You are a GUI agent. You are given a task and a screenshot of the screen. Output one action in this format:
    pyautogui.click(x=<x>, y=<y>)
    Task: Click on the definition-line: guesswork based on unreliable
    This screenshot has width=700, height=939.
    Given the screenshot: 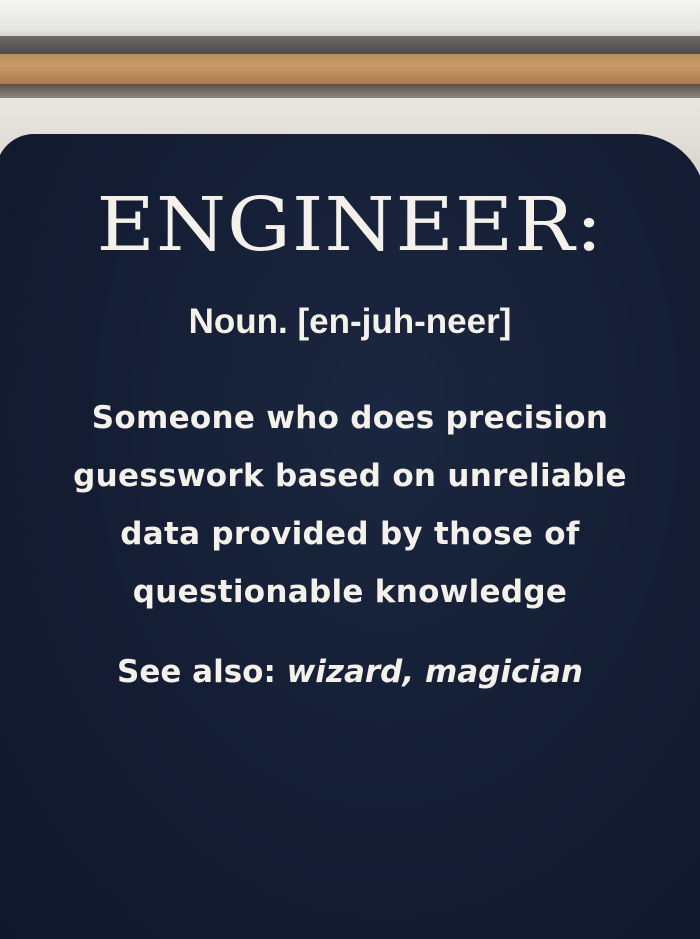 What is the action you would take?
    pyautogui.click(x=350, y=476)
    